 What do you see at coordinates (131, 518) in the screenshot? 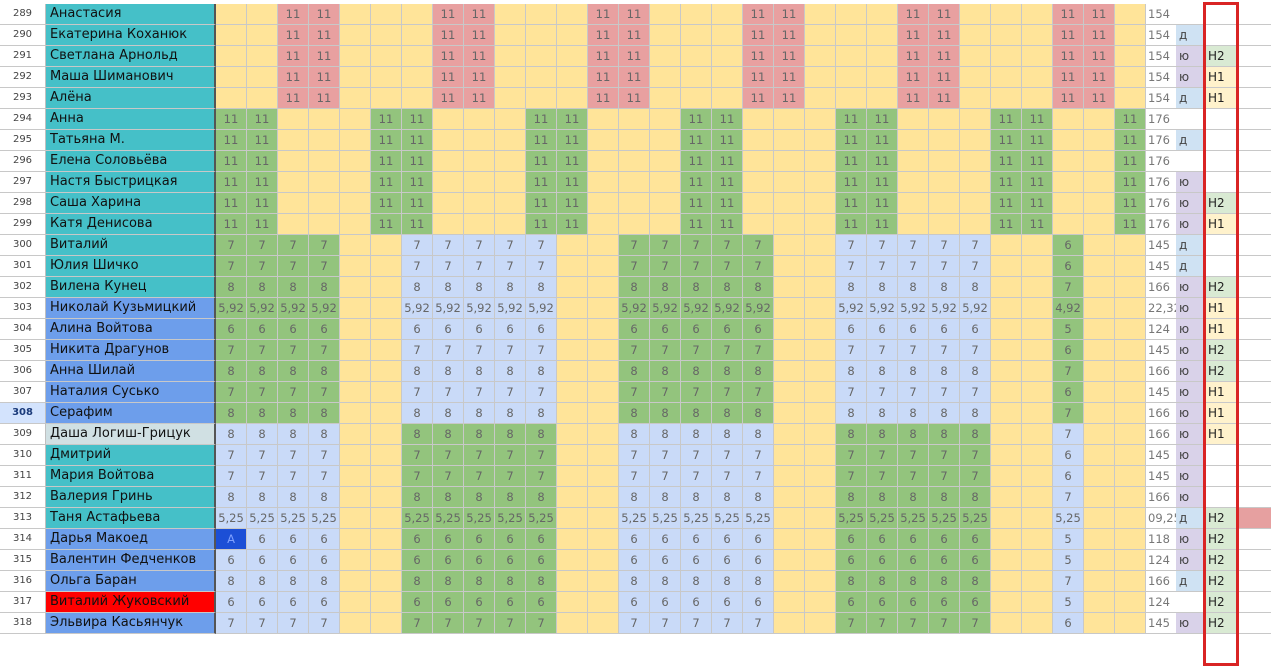
I see `employee-name: Таня Астафьева` at bounding box center [131, 518].